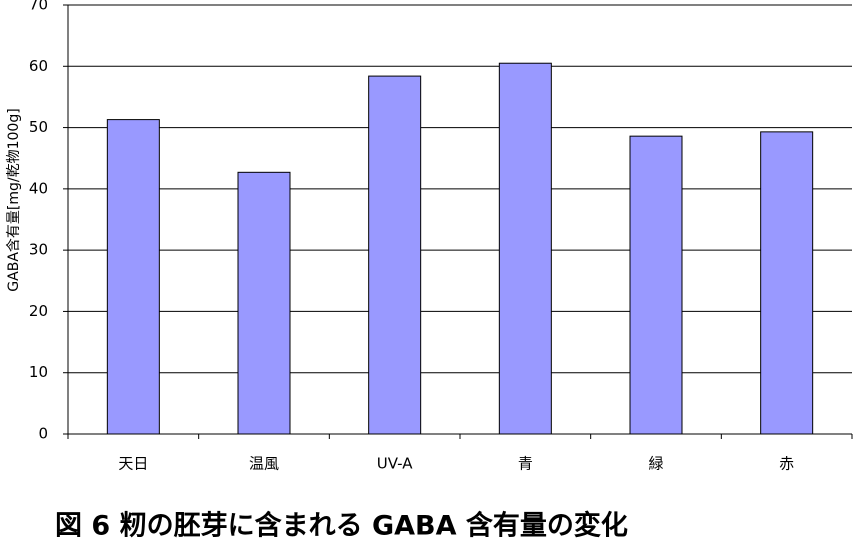  Describe the element at coordinates (38, 66) in the screenshot. I see `y-tick-label: 60` at that location.